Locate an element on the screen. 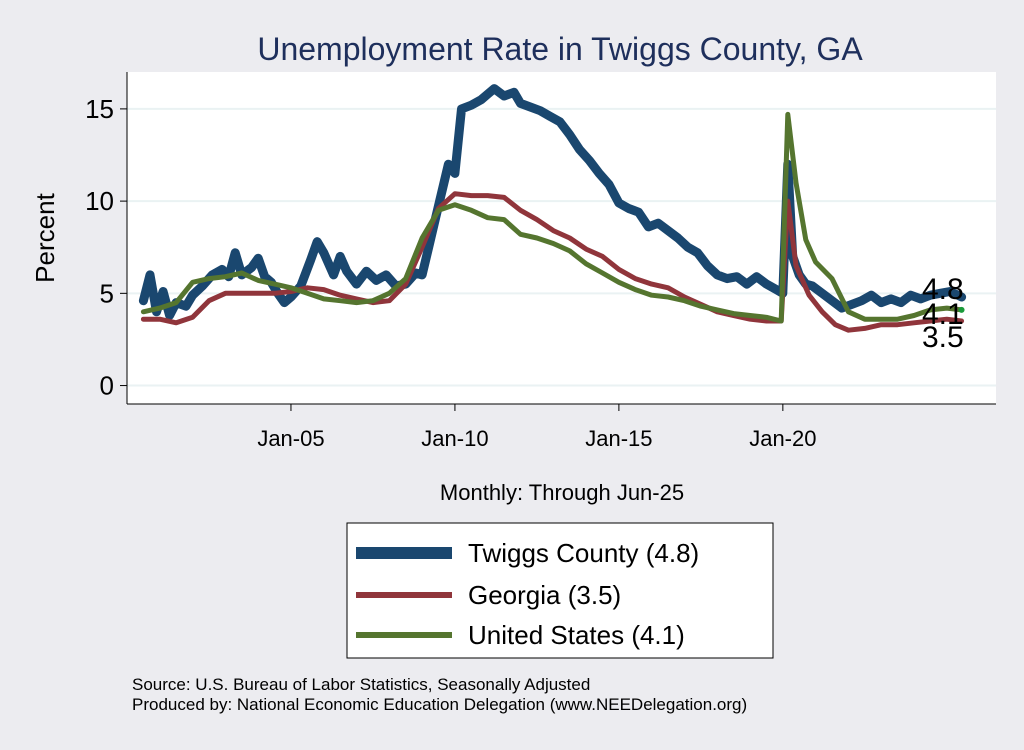 The width and height of the screenshot is (1024, 750). y-tick-label: 10 is located at coordinates (99, 201).